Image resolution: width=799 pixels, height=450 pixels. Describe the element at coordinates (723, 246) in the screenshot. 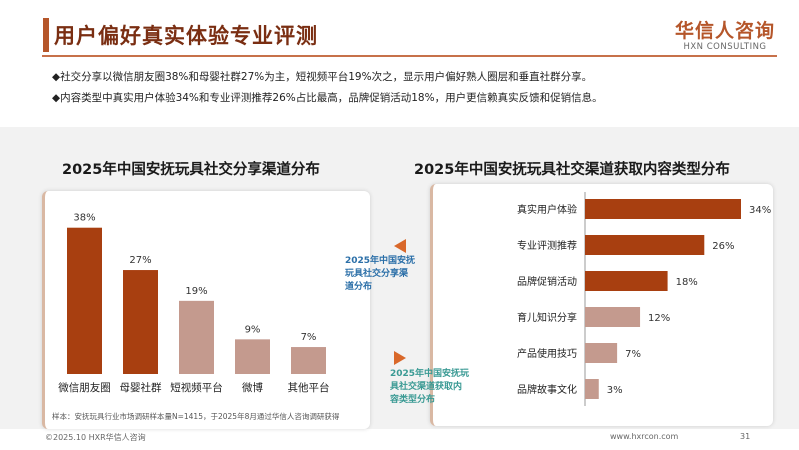

I see `hbar-value-label-1: 26%` at that location.